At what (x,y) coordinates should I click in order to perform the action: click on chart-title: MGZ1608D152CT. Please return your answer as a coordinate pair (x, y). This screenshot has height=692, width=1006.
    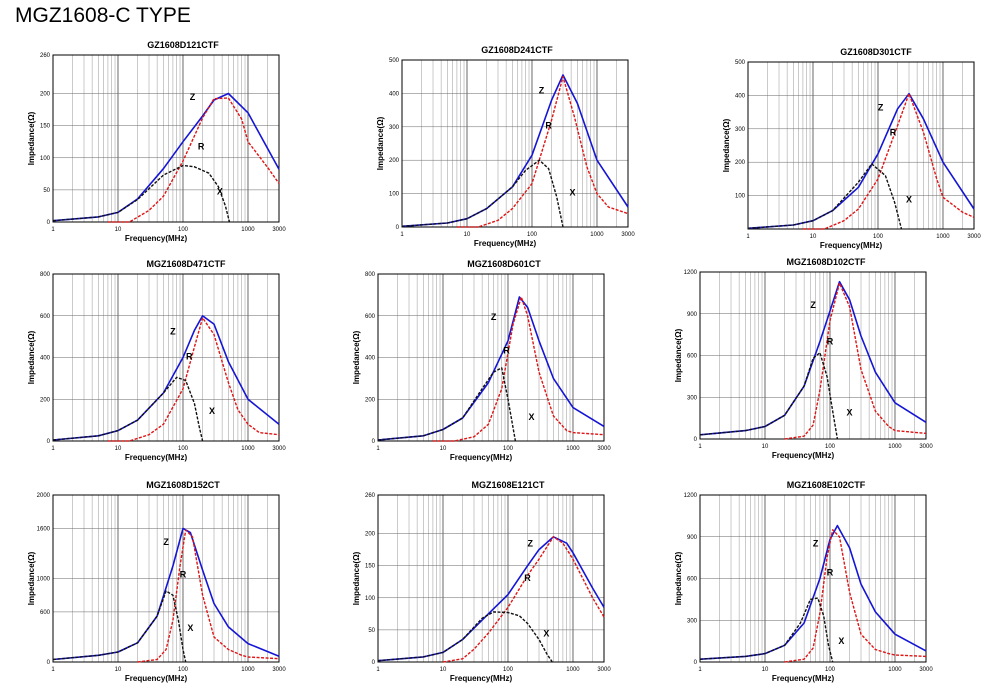
    Looking at the image, I should click on (183, 485).